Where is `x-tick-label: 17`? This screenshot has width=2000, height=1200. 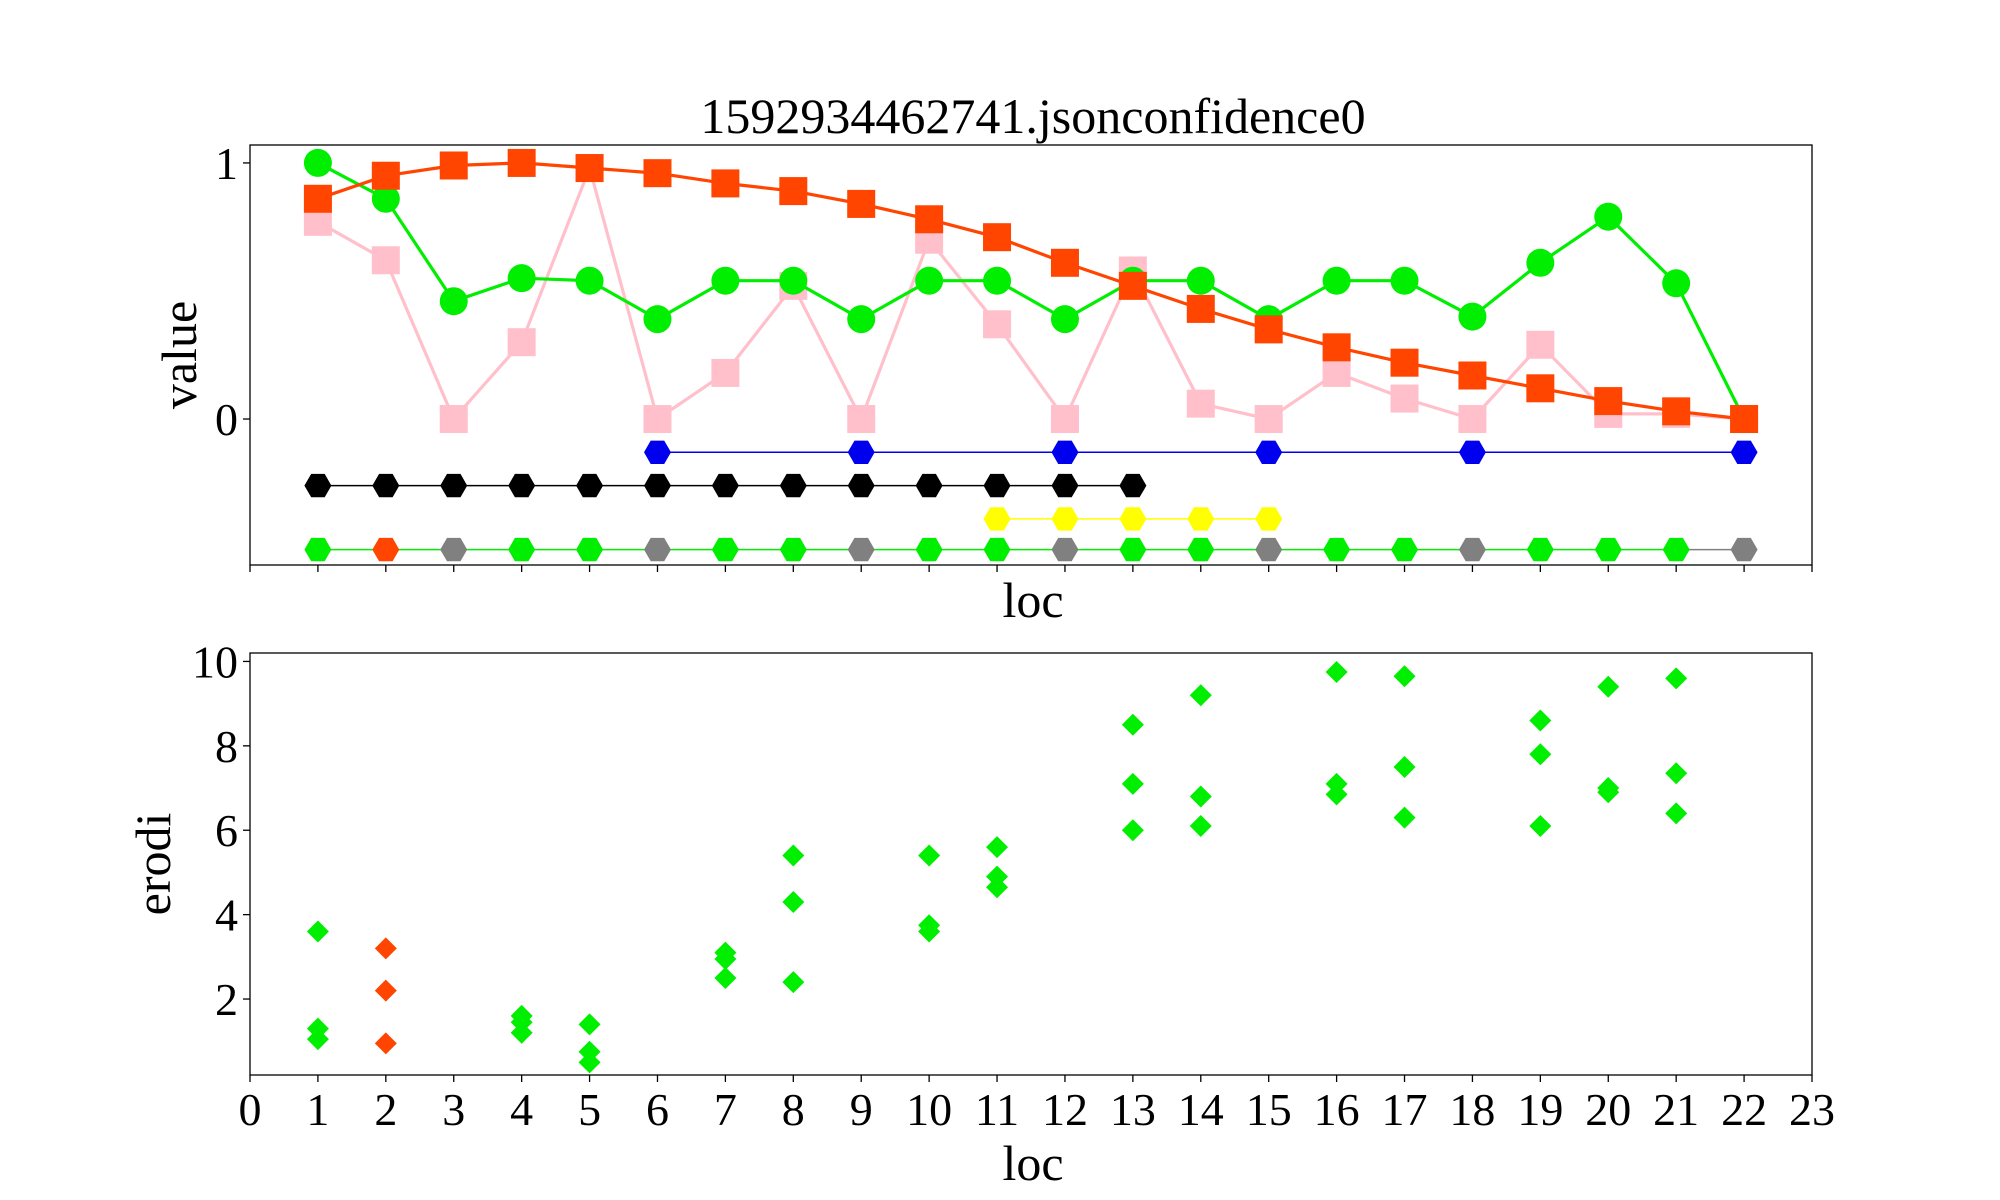 x-tick-label: 17 is located at coordinates (1405, 1109).